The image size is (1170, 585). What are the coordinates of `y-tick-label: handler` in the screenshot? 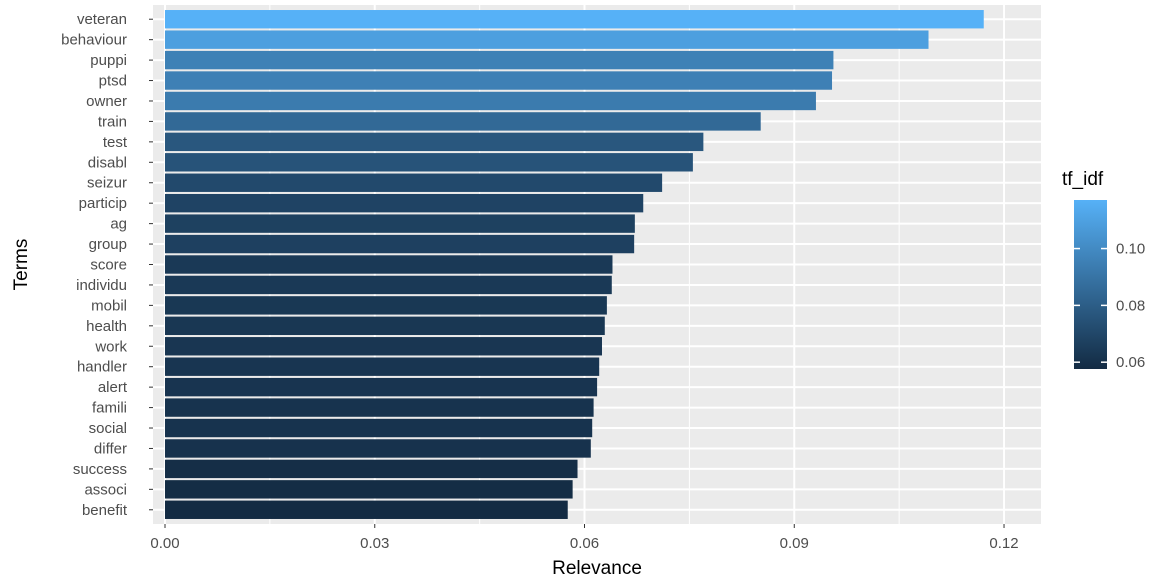 It's located at (102, 367).